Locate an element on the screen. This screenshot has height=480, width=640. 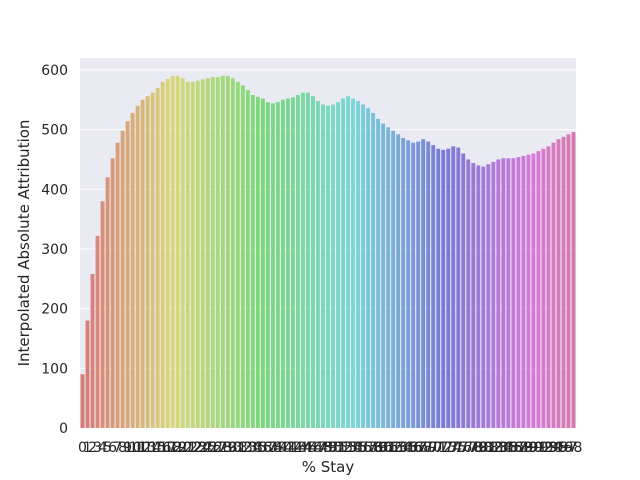
x-tick-label: 40 is located at coordinates (283, 448).